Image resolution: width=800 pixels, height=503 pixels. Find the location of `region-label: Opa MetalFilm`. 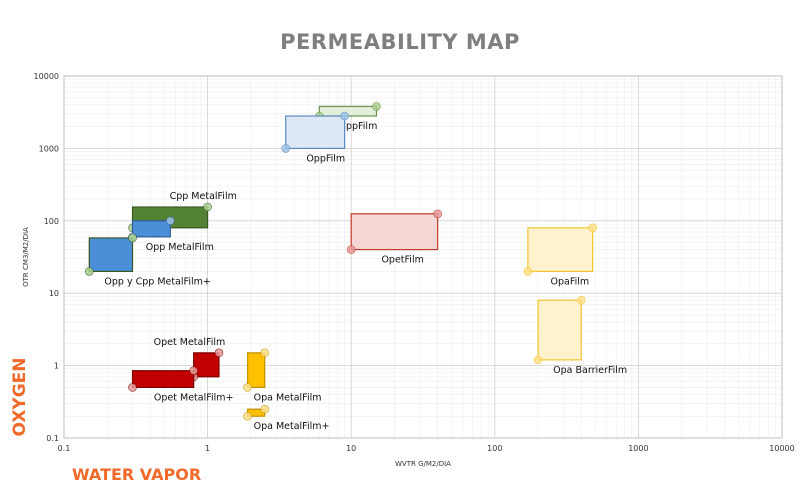

region-label: Opa MetalFilm is located at coordinates (288, 397).